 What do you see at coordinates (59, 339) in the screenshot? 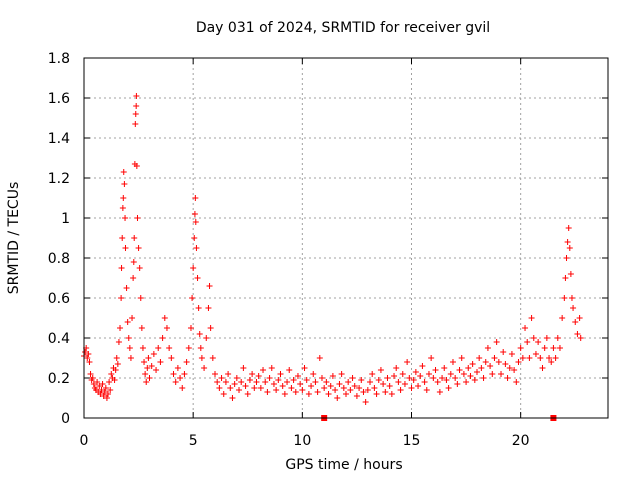
I see `y-tick-label: 0.4` at bounding box center [59, 339].